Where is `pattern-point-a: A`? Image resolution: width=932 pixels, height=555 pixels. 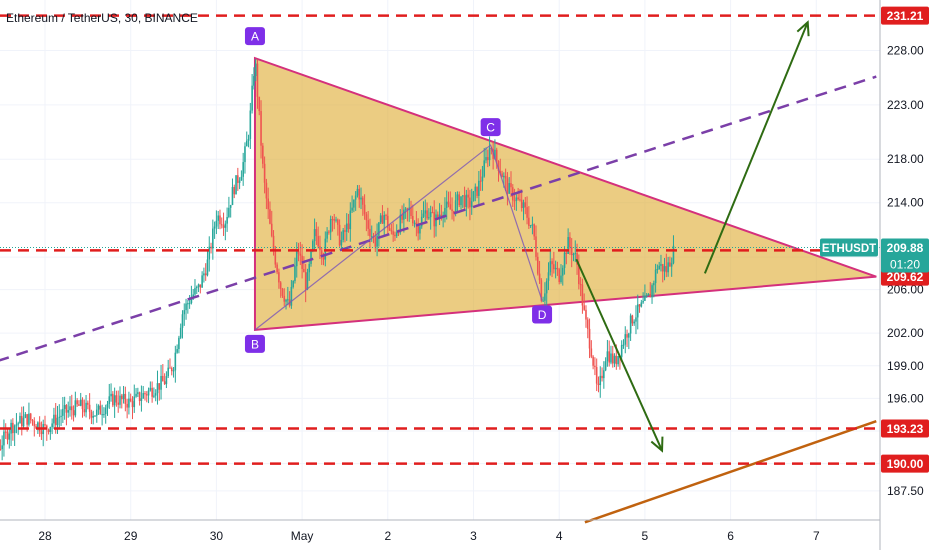
pattern-point-a: A is located at coordinates (254, 36).